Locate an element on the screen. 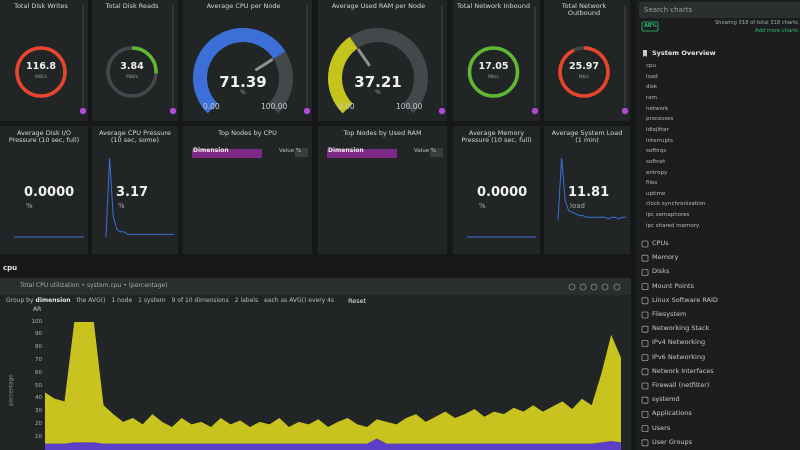  menu-item: cpu is located at coordinates (651, 66).